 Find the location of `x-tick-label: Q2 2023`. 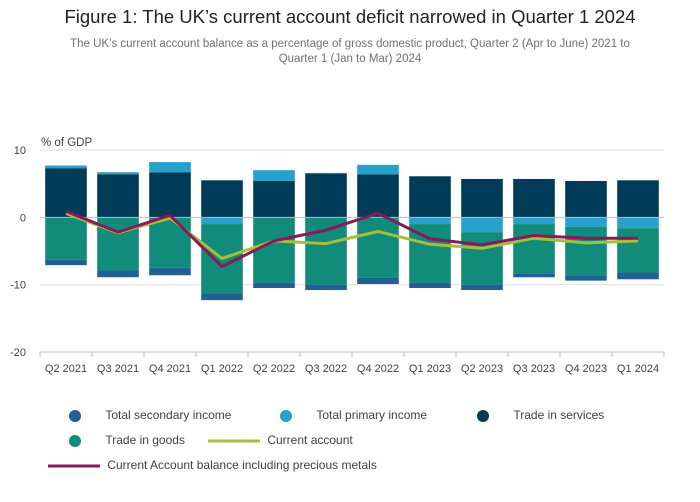

x-tick-label: Q2 2023 is located at coordinates (482, 369).